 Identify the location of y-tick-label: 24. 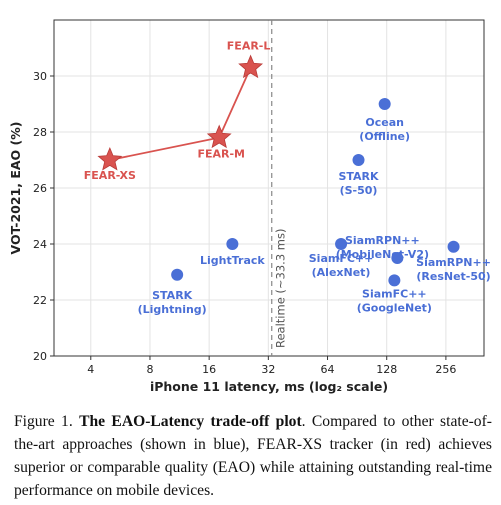
(40, 244).